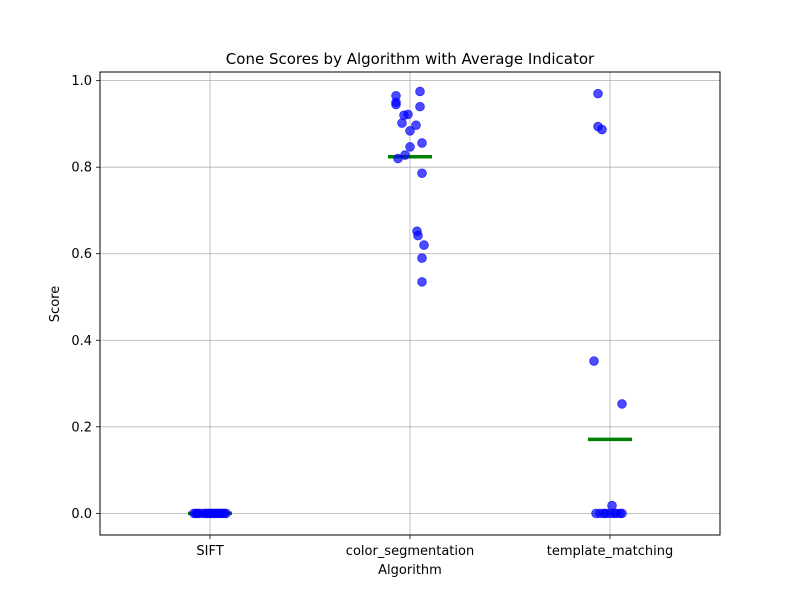  I want to click on x-tick-label: SIFT, so click(209, 551).